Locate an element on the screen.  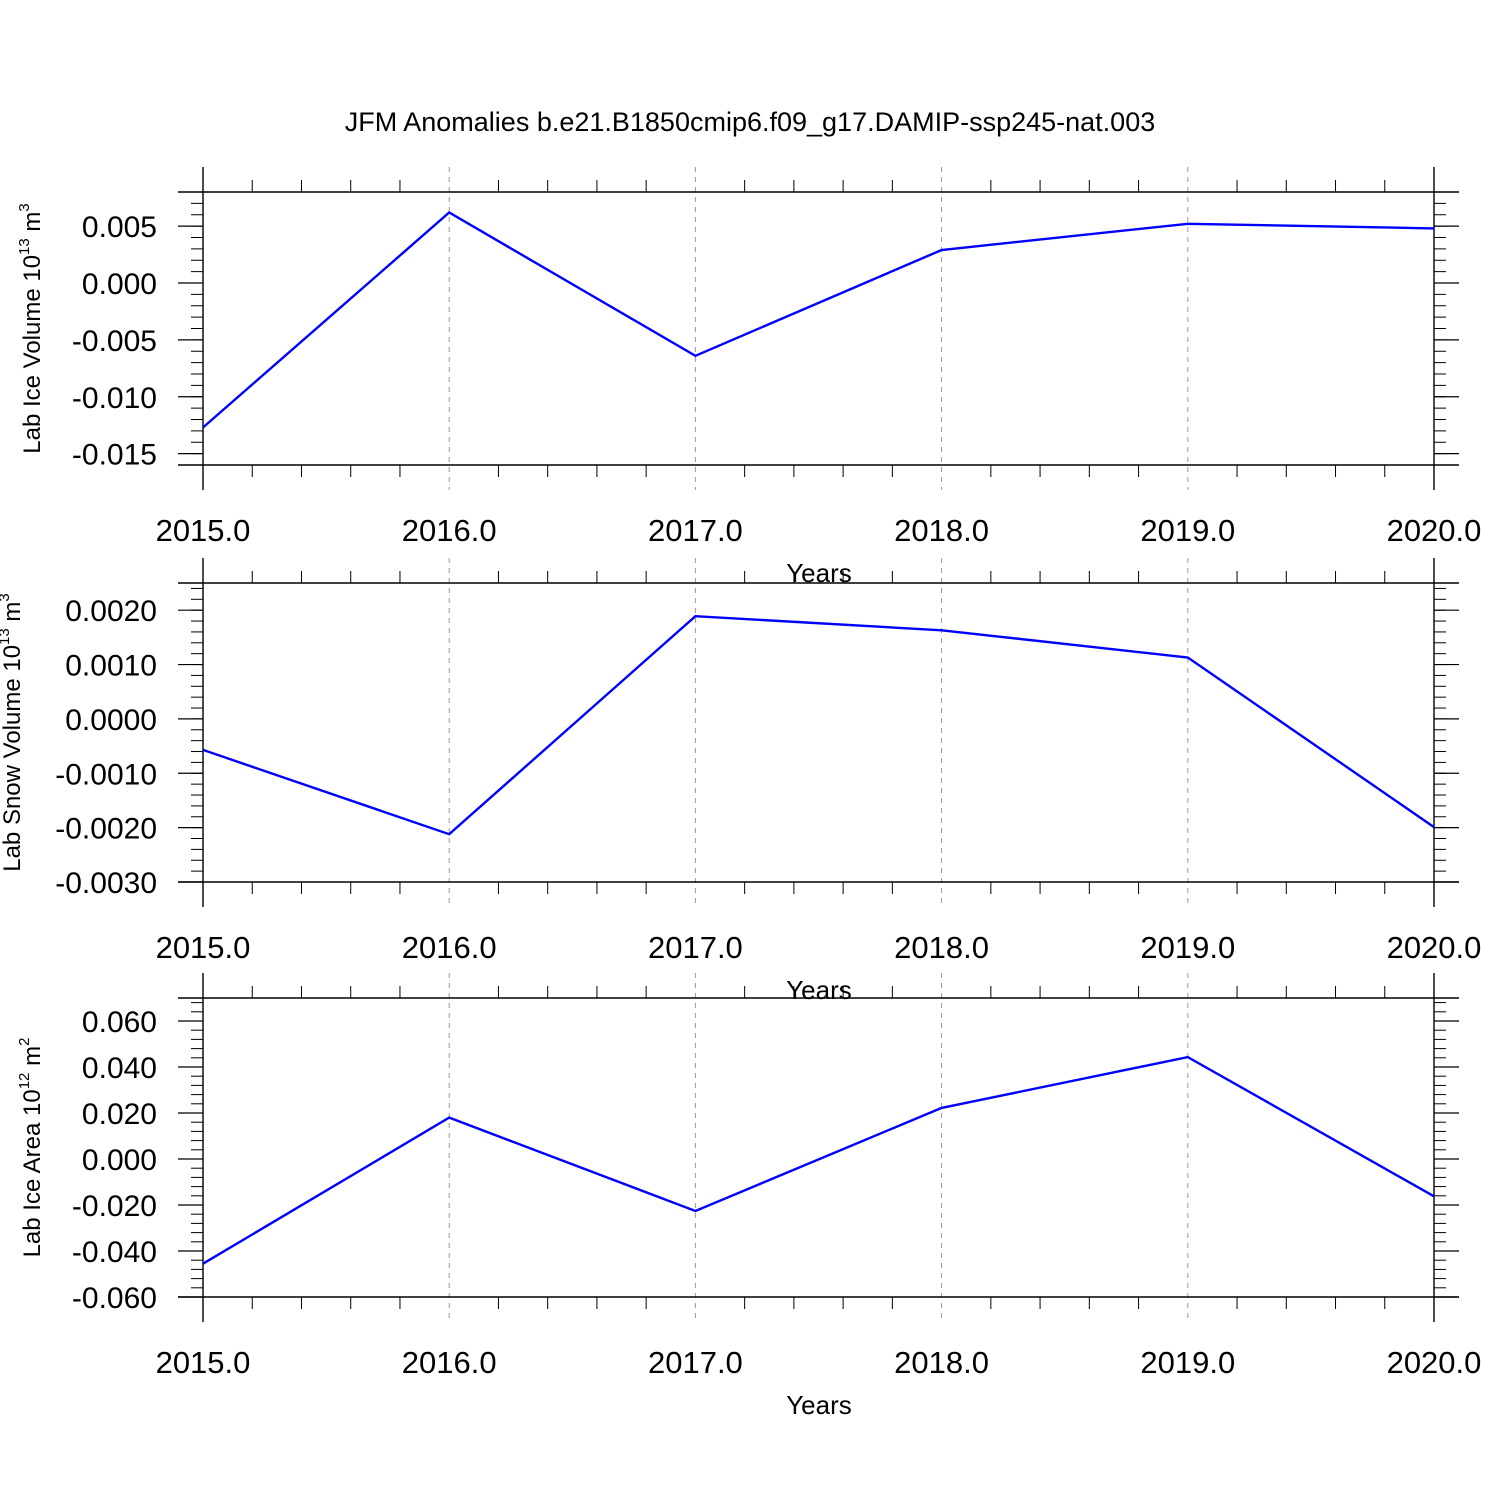
y-tick-label: 0.005 is located at coordinates (119, 227).